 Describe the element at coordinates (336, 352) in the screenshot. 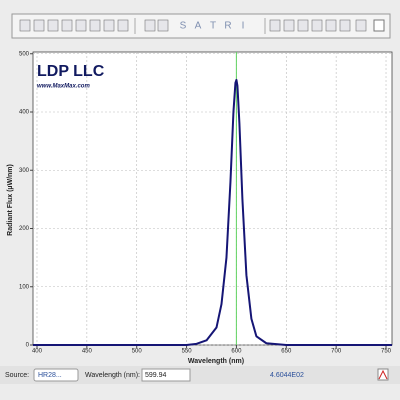

I see `x-tick-label: 700` at that location.